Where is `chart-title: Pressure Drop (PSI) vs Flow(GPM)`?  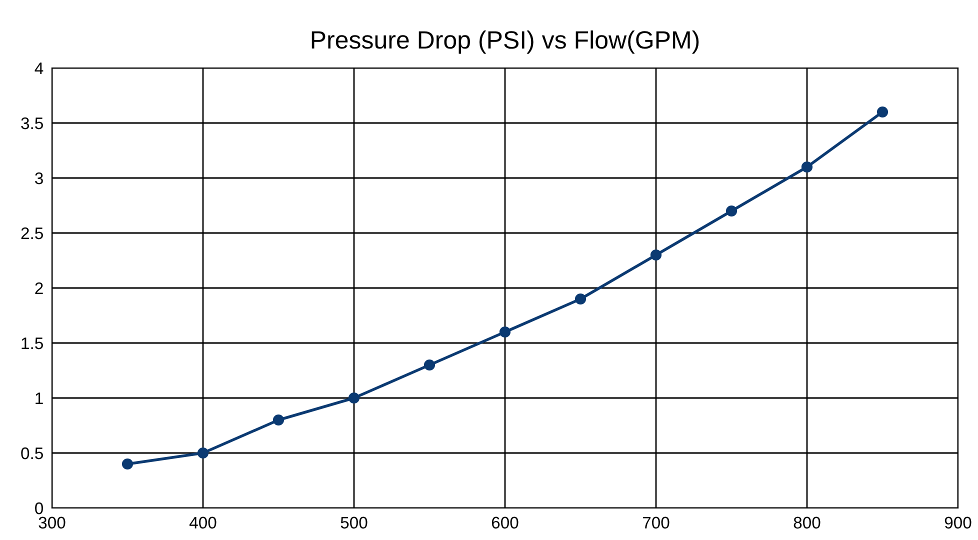
chart-title: Pressure Drop (PSI) vs Flow(GPM) is located at coordinates (505, 42).